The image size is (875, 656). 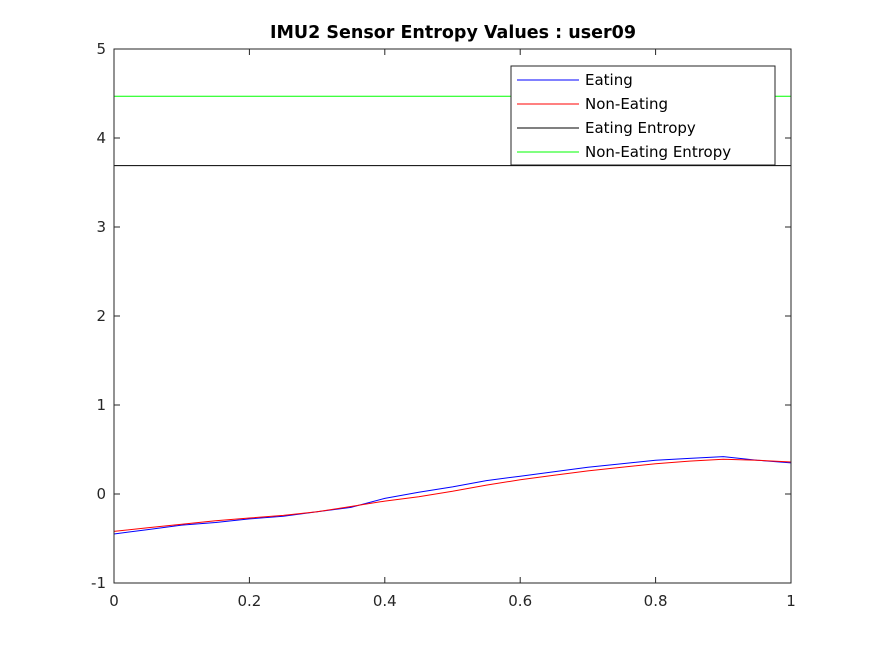 I want to click on series-line-eating, so click(x=452, y=495).